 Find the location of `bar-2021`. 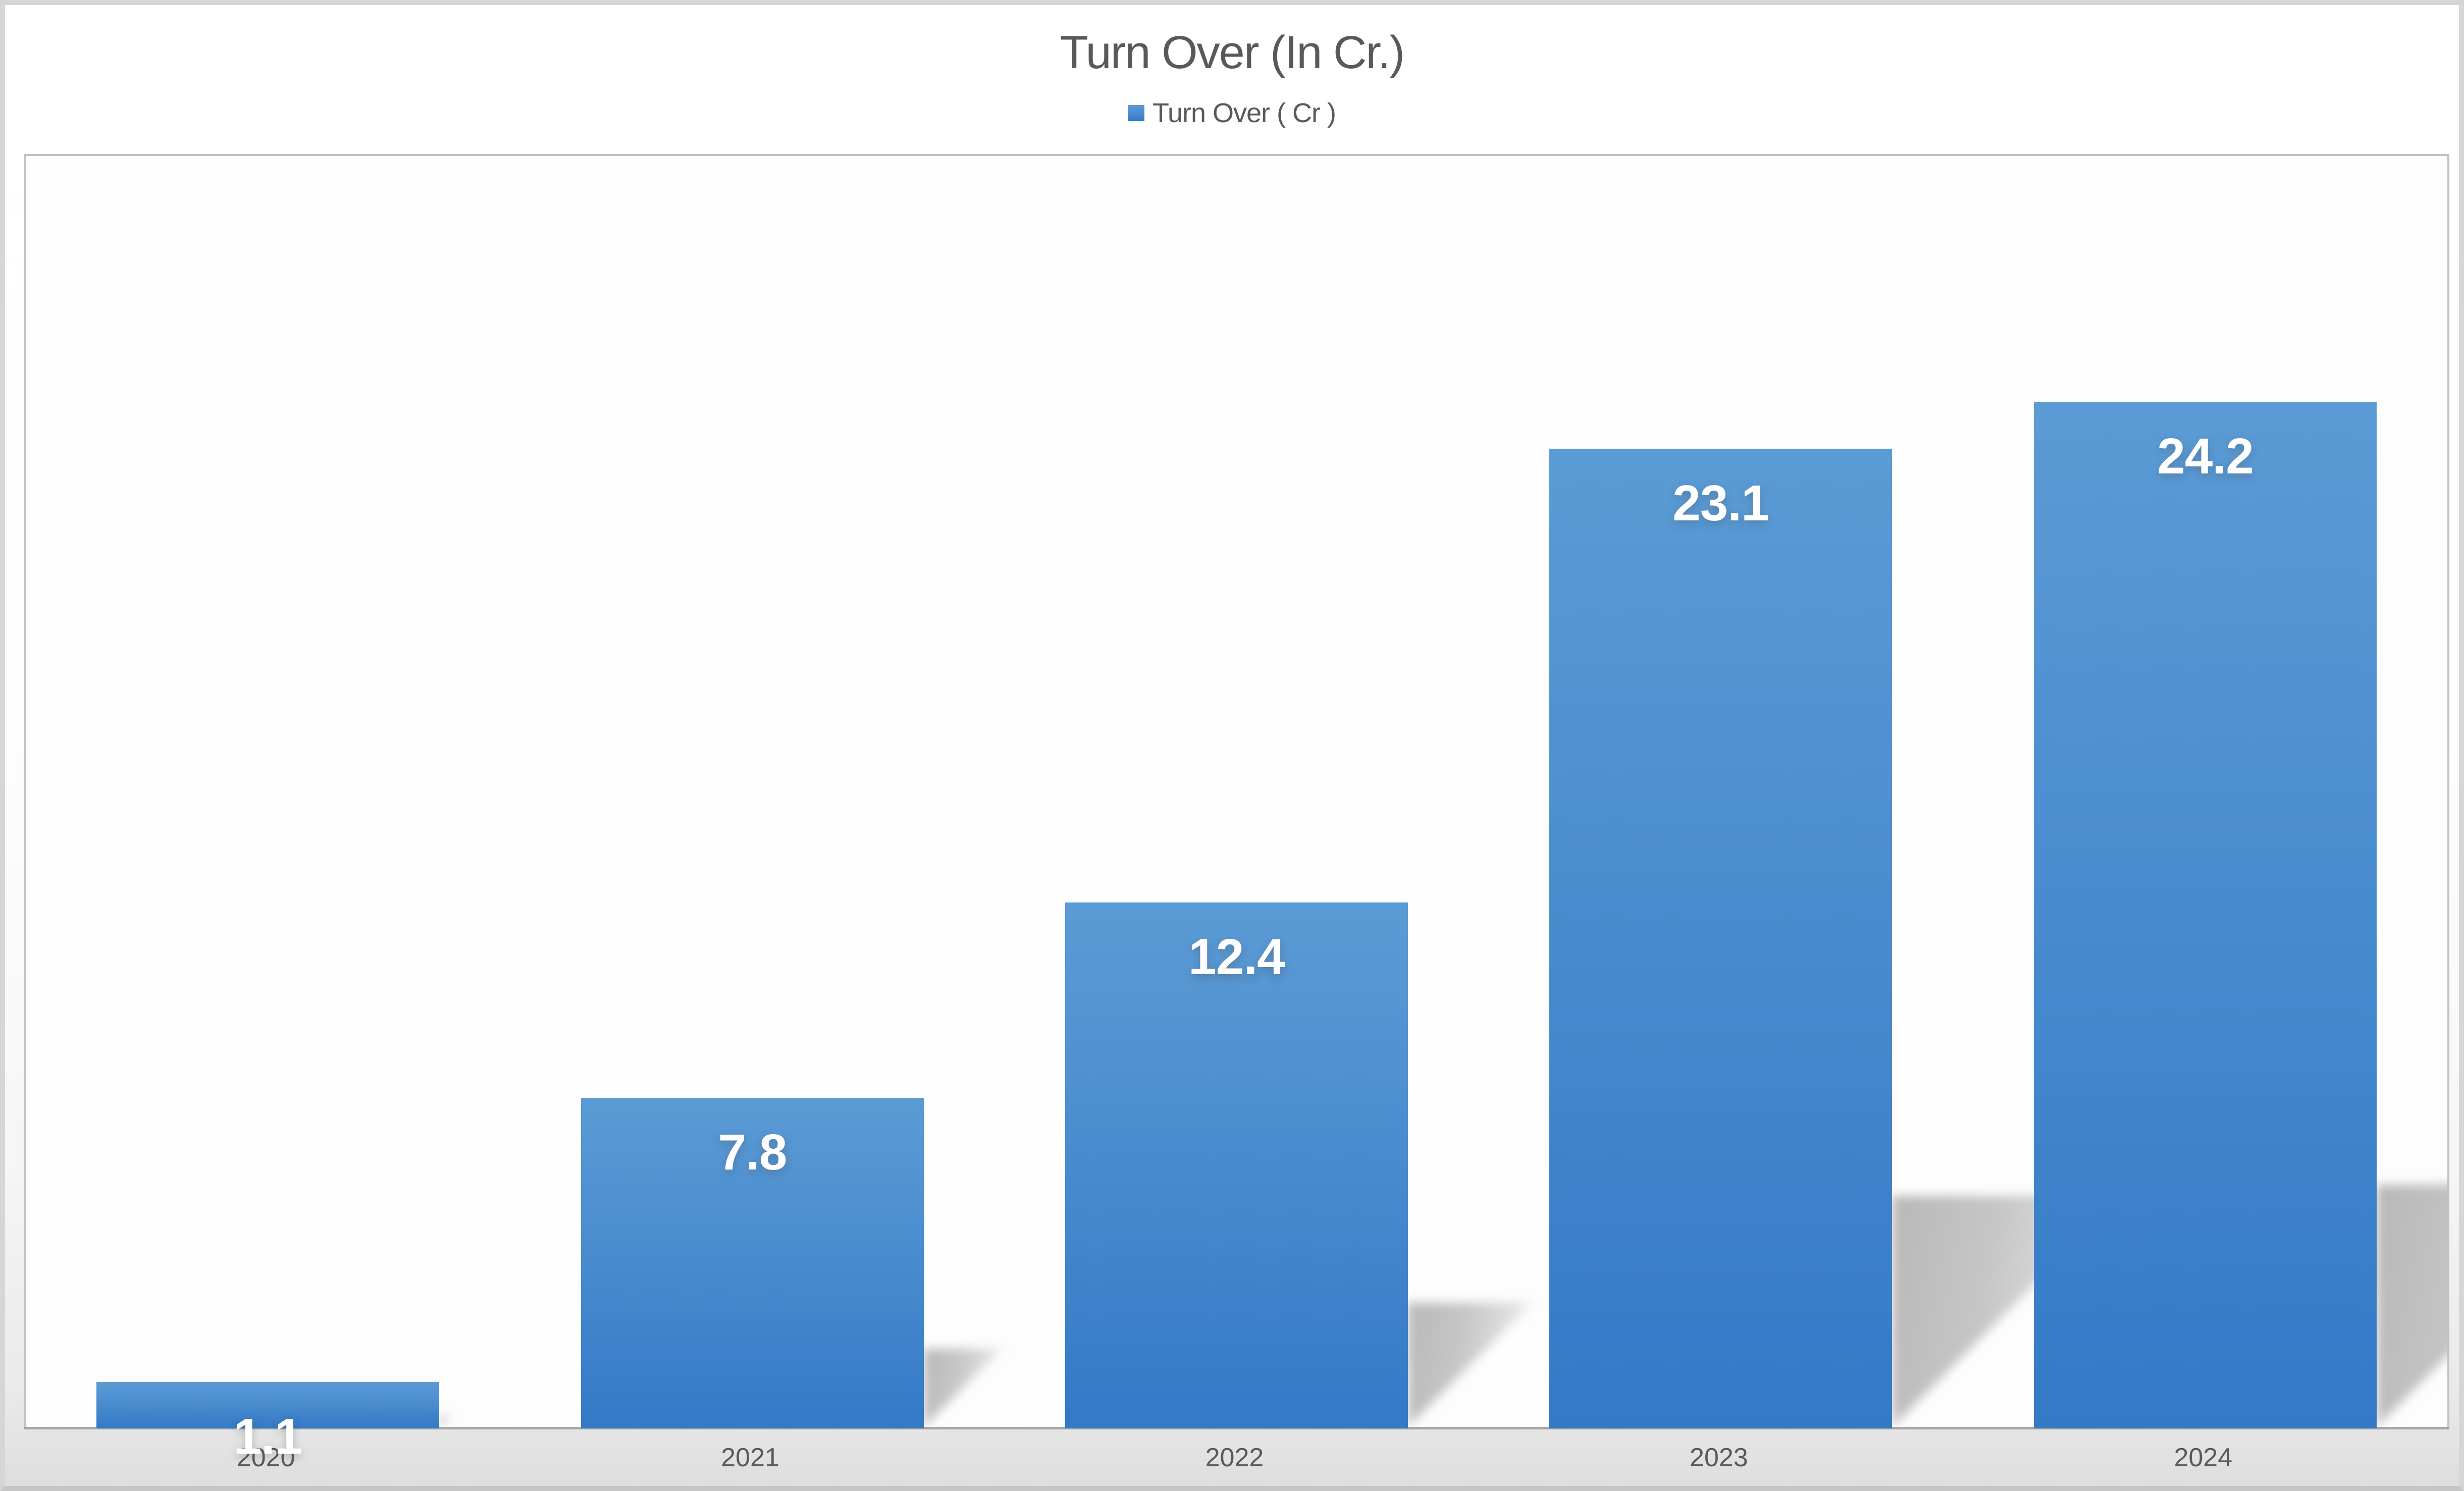

bar-2021 is located at coordinates (752, 1263).